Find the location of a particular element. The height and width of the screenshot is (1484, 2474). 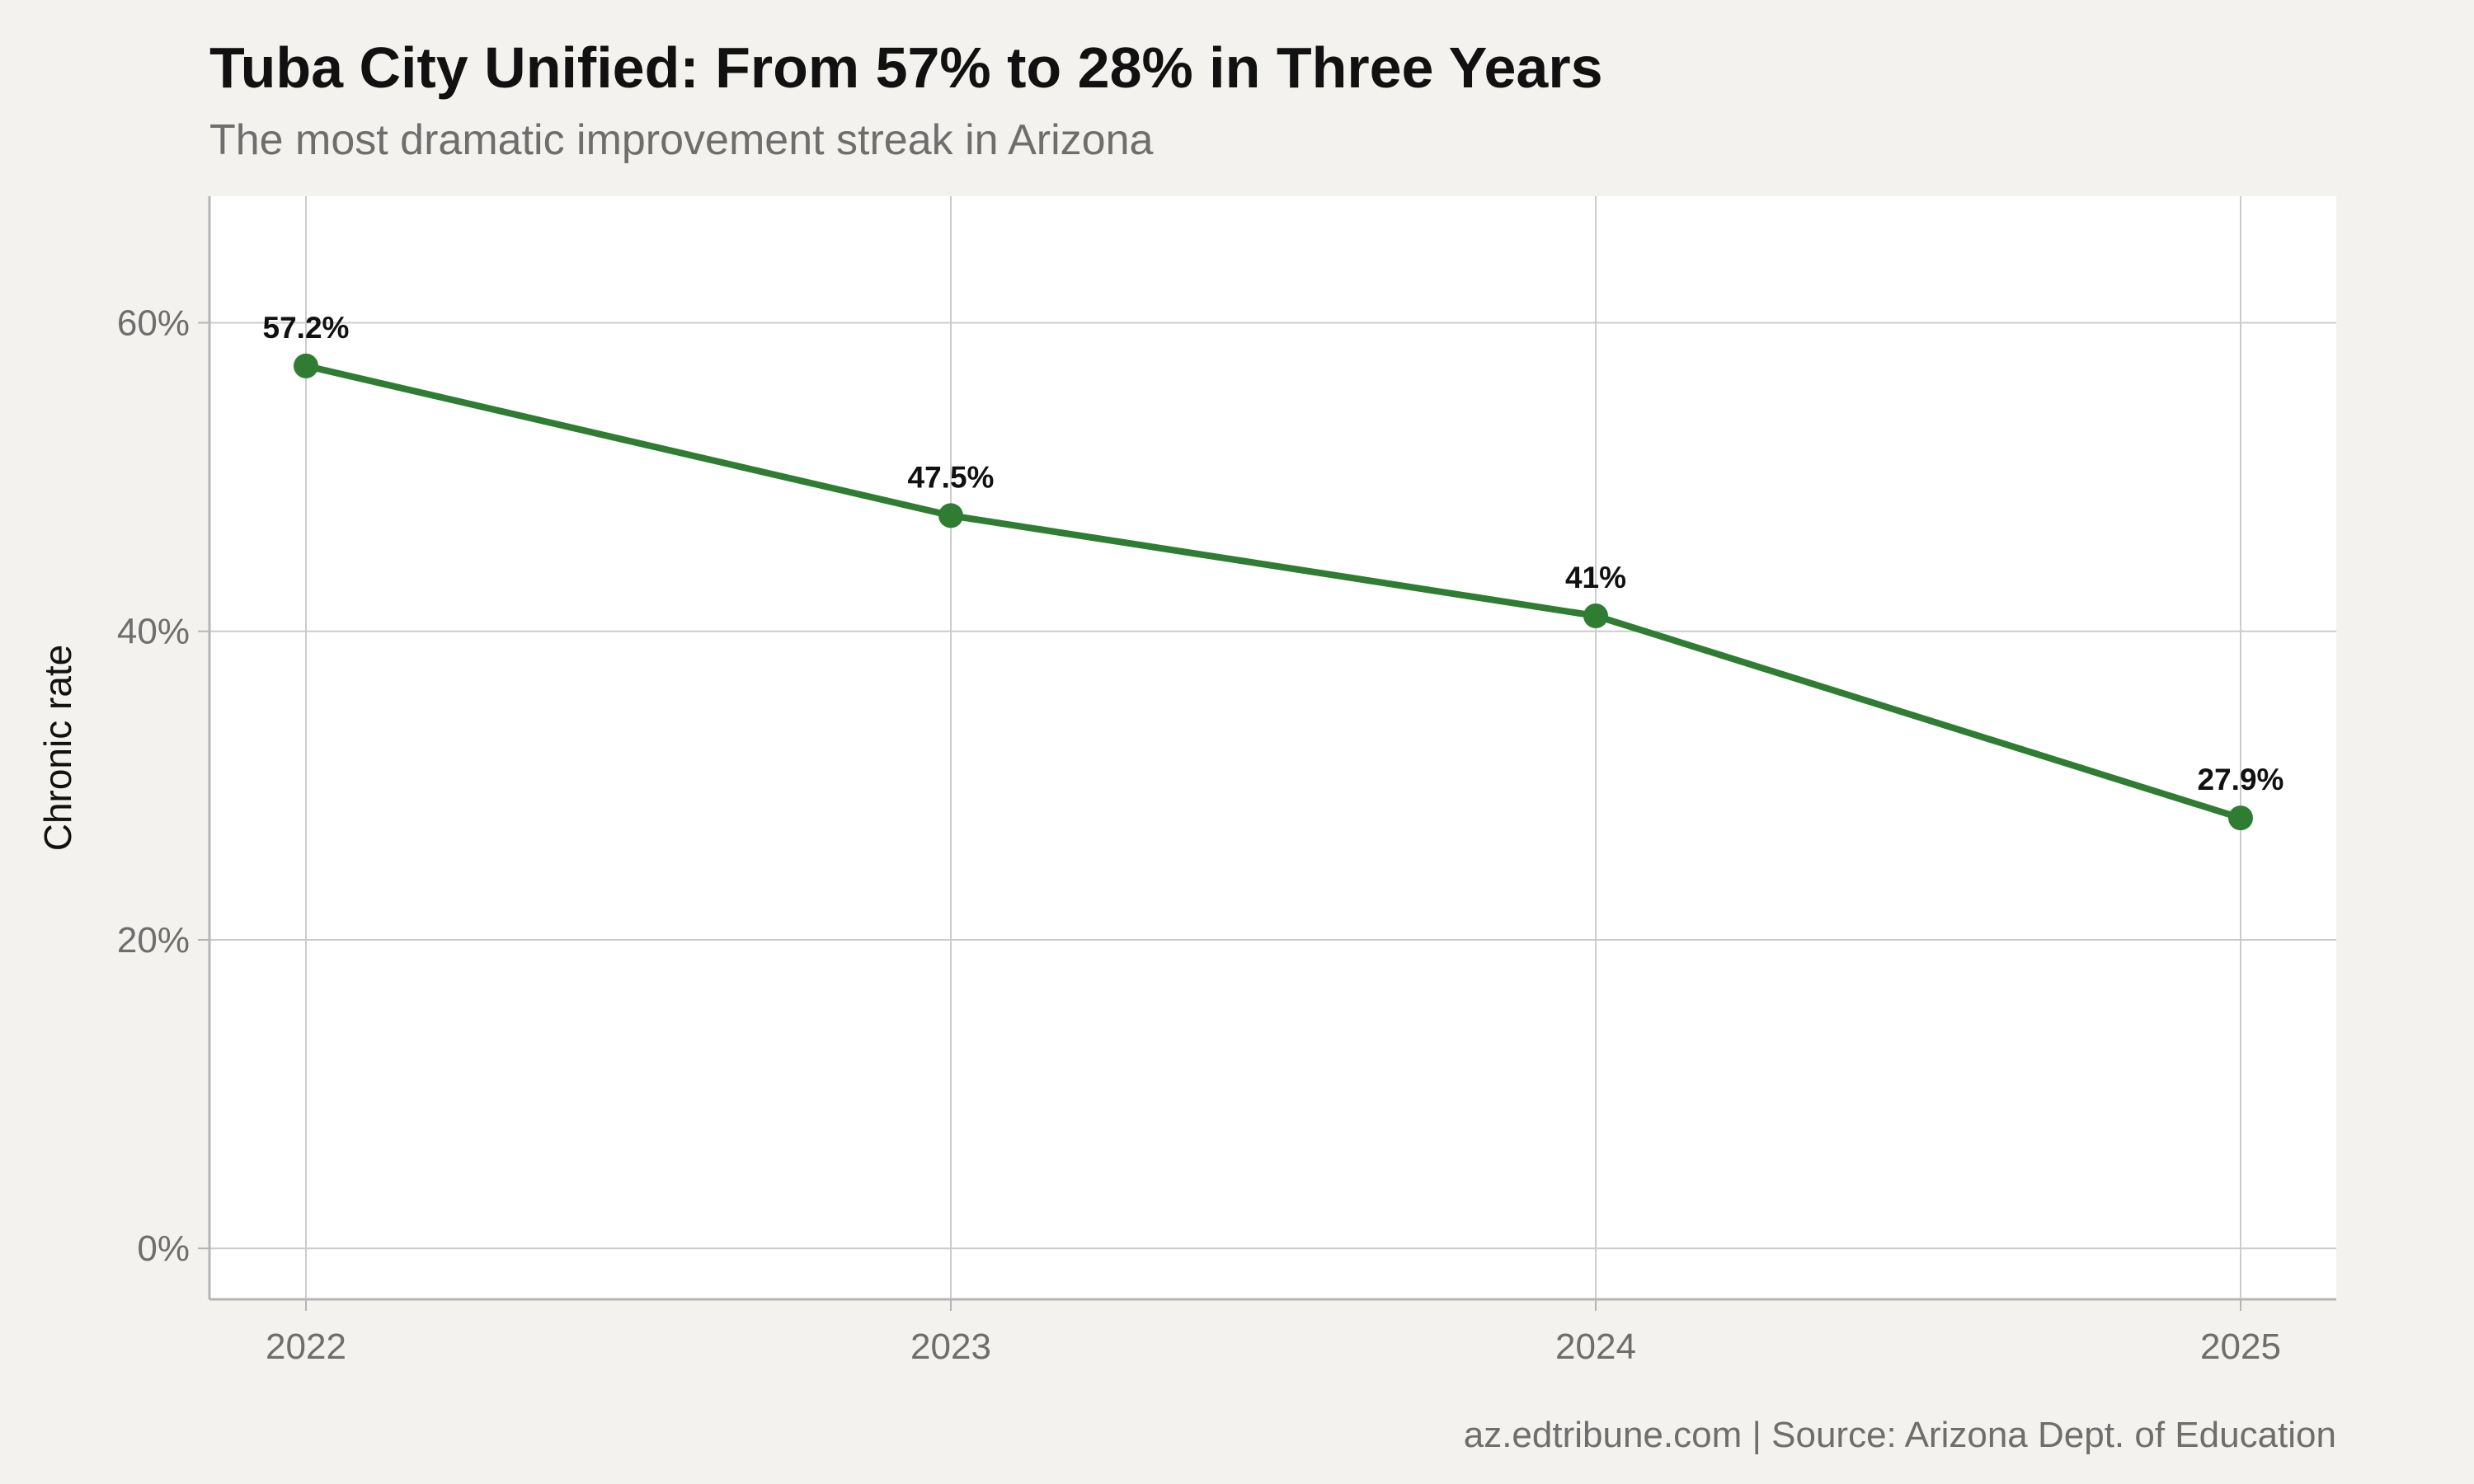

y-tick-label: 60% is located at coordinates (153, 323).